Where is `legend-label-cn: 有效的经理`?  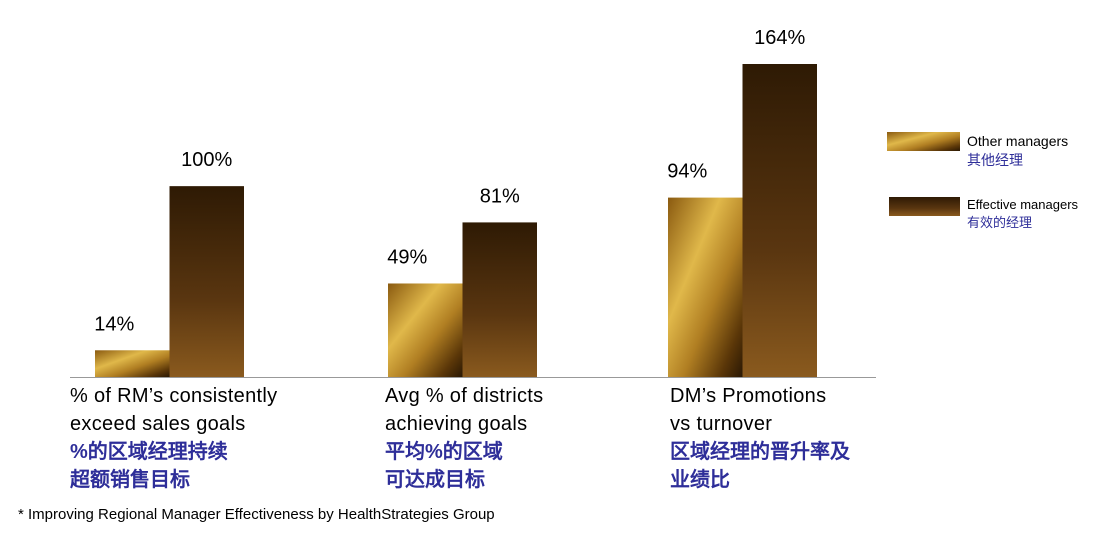
legend-label-cn: 有效的经理 is located at coordinates (999, 222).